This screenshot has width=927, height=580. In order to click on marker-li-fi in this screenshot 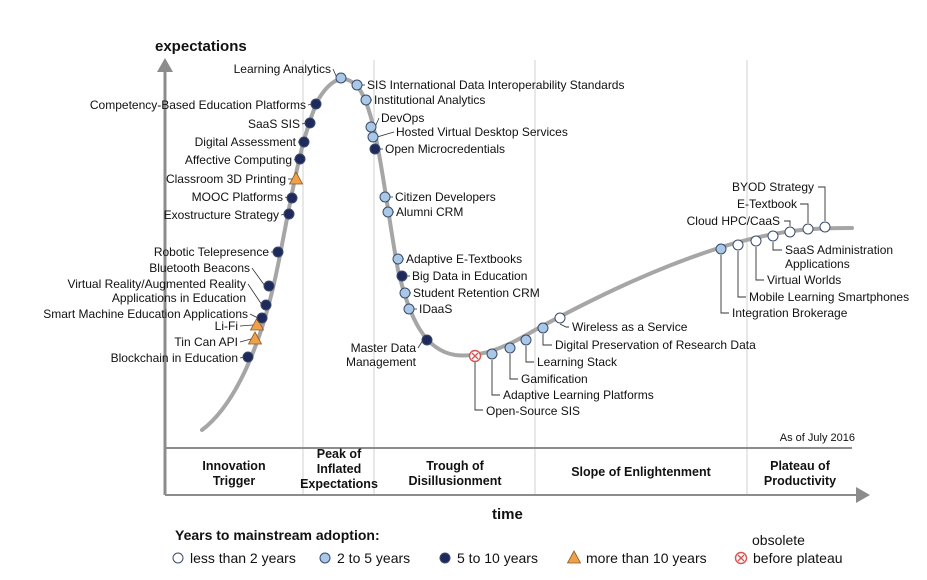, I will do `click(257, 324)`.